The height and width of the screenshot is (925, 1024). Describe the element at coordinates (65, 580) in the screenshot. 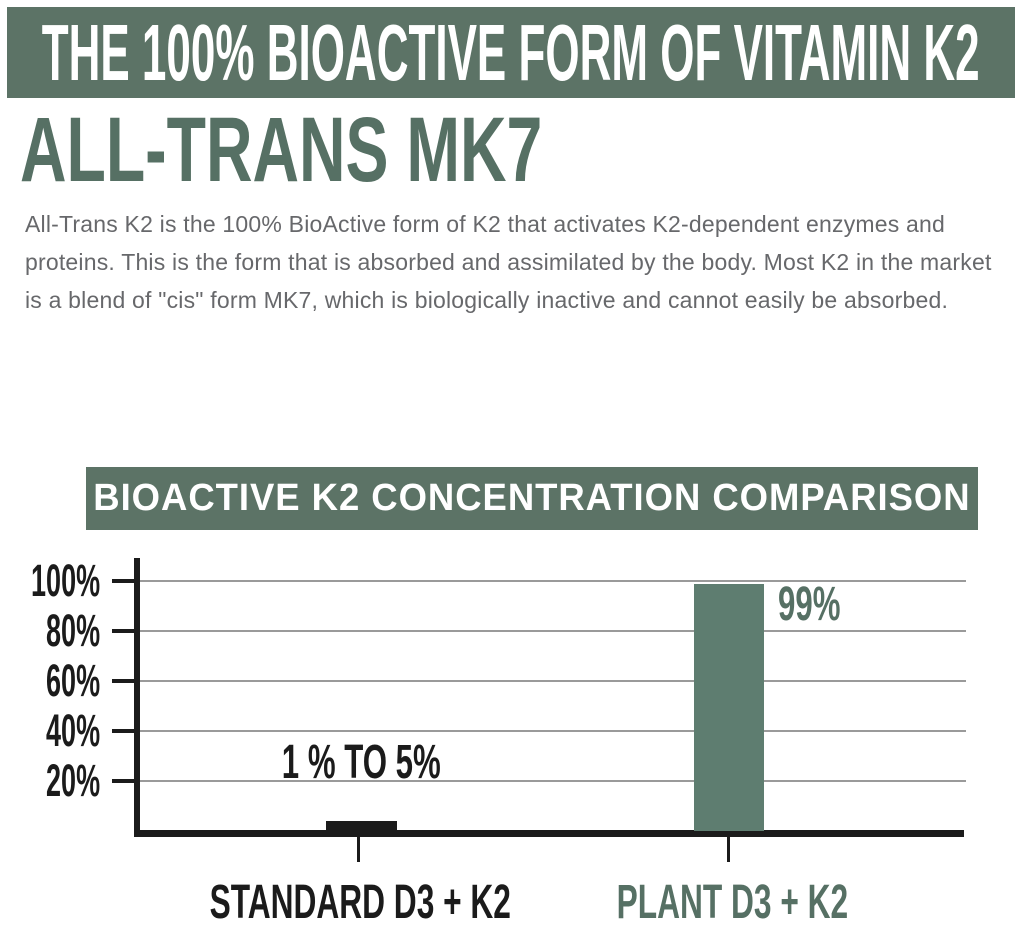

I see `y-label-100: 100%` at that location.